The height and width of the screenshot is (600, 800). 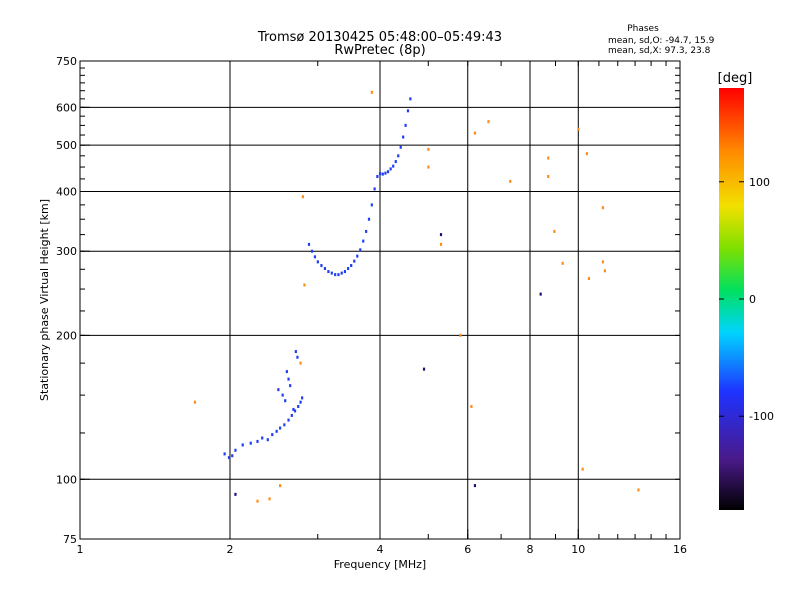 I want to click on y-tick-label: 100, so click(x=66, y=479).